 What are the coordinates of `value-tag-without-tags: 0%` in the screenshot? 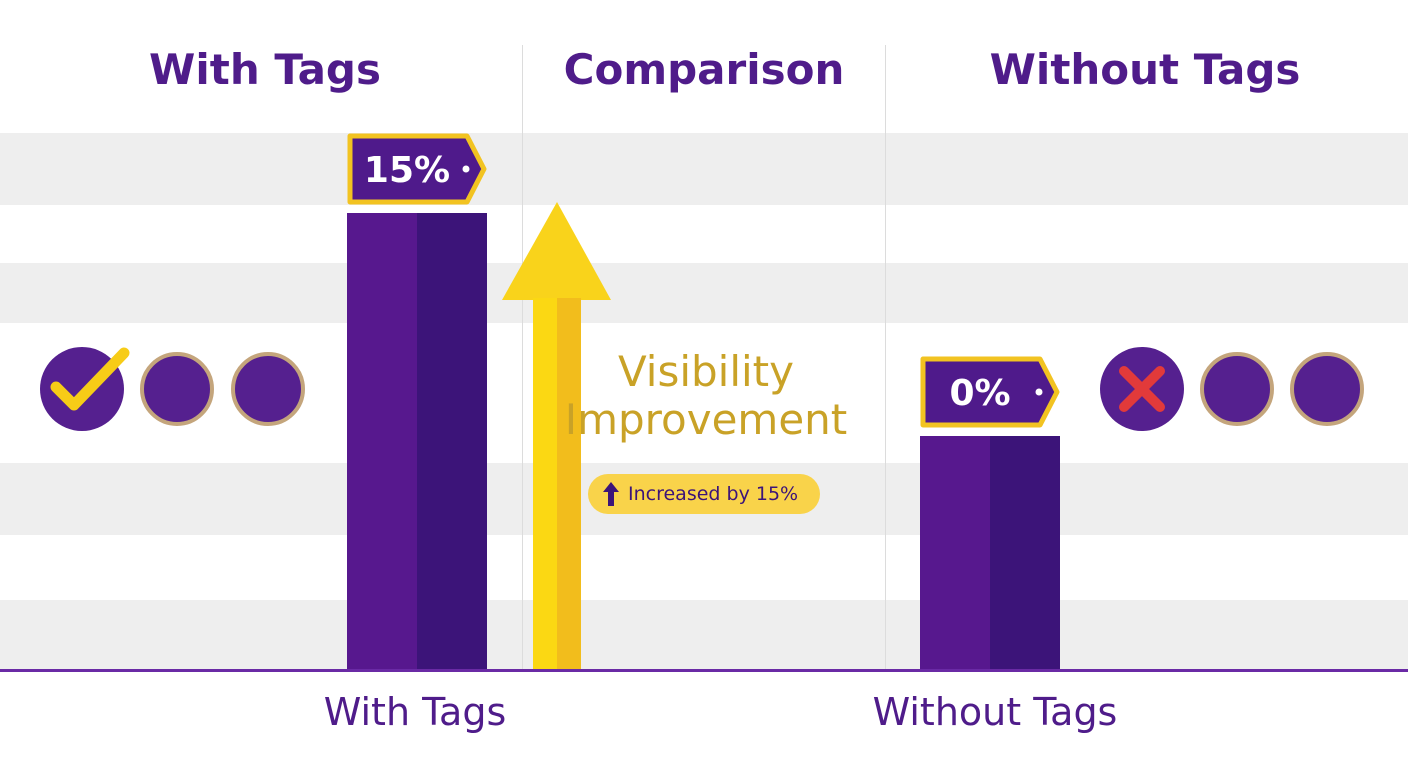 It's located at (990, 392).